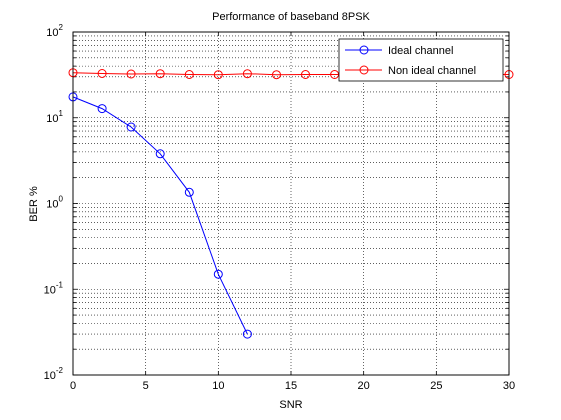 The image size is (561, 420). What do you see at coordinates (54, 374) in the screenshot?
I see `y-tick-label: 10⁻²` at bounding box center [54, 374].